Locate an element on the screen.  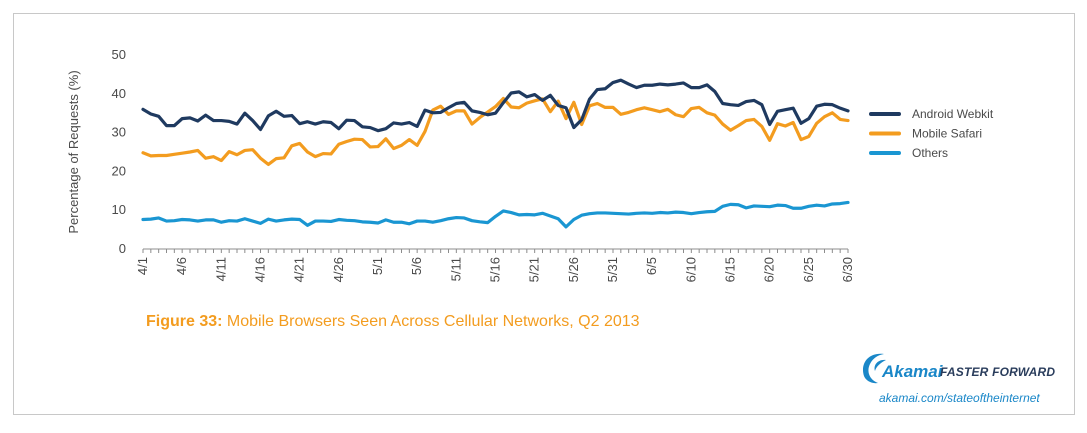
x-tick-label: 4/21 is located at coordinates (299, 269).